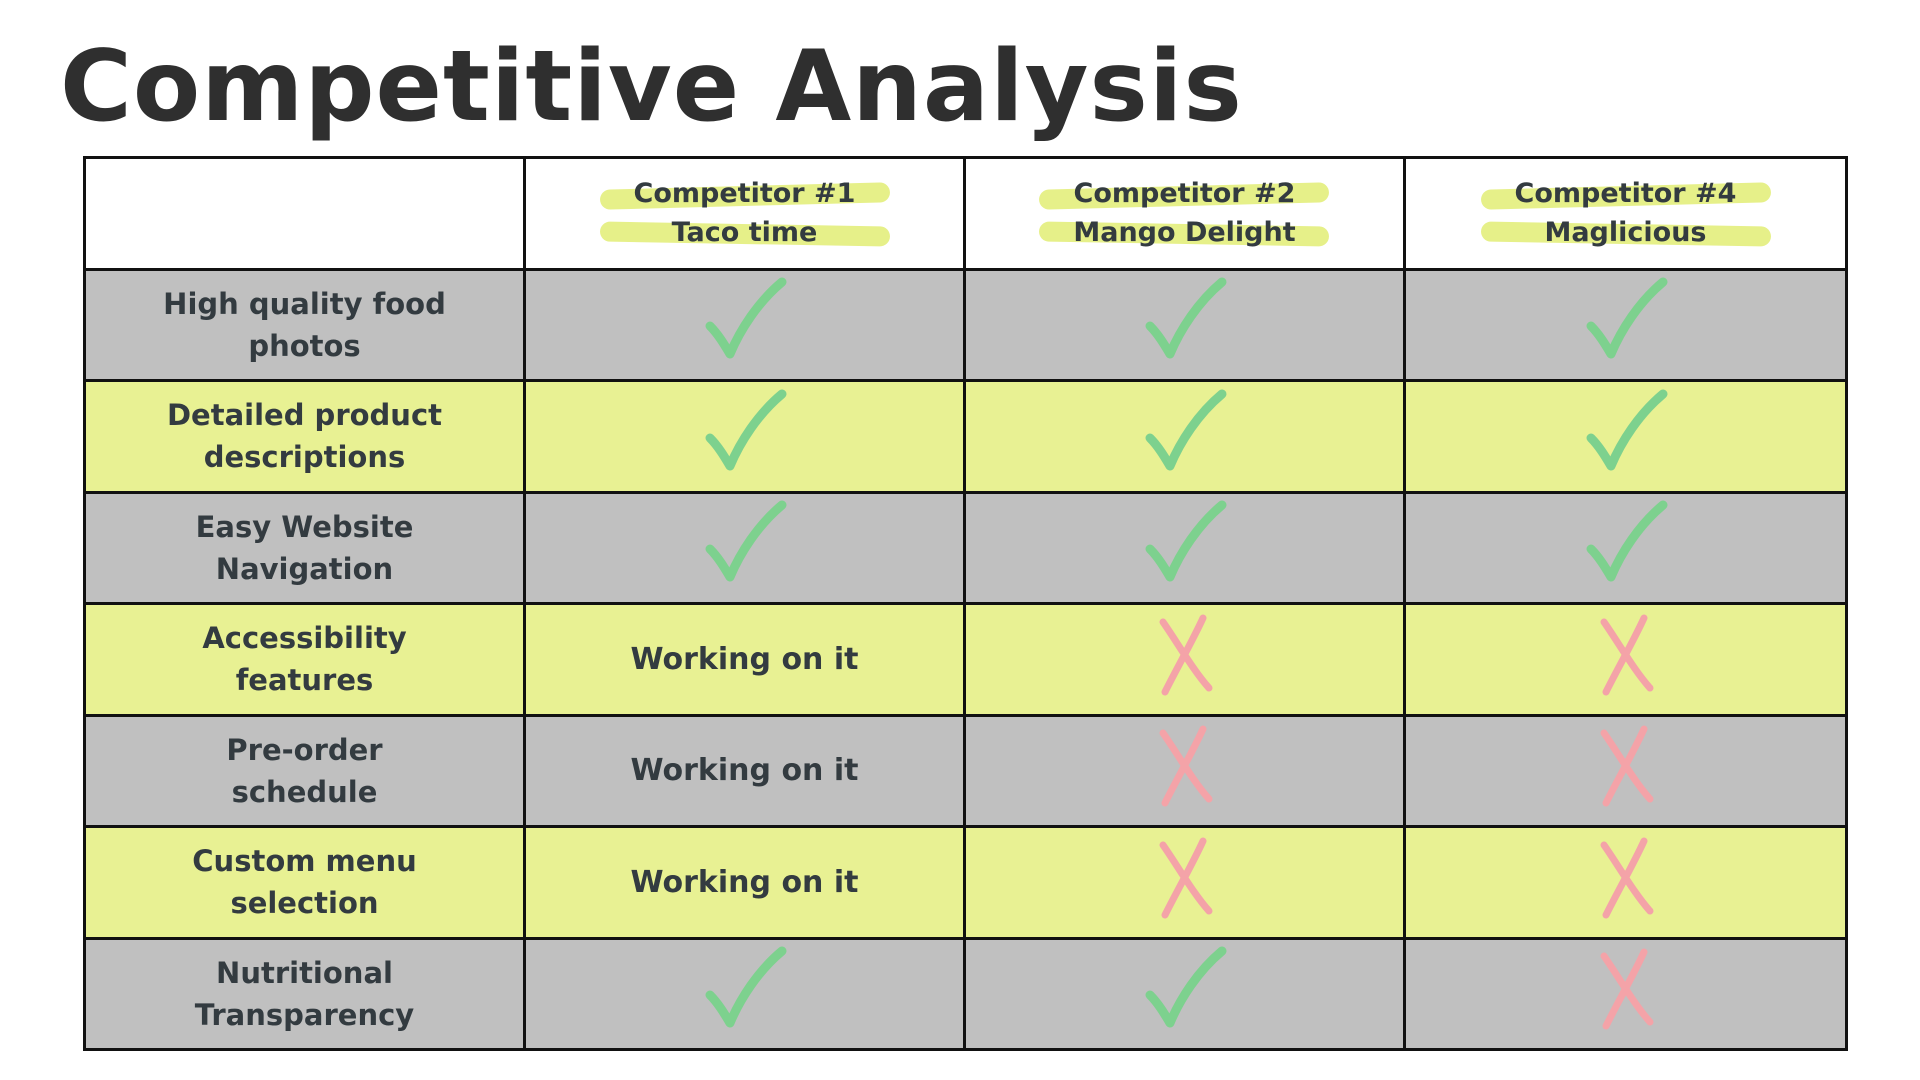  I want to click on header-competitor-3: Competitor #4 Maglicious, so click(1625, 213).